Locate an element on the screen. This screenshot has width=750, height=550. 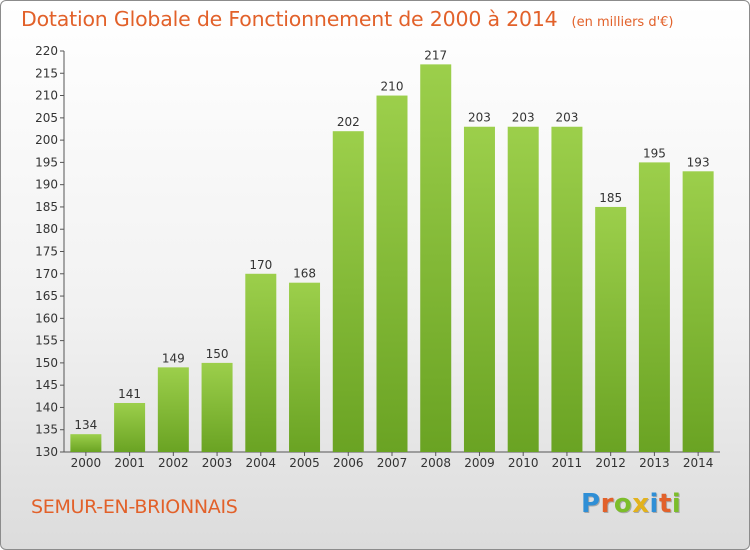
y-tick-label: 130 is located at coordinates (46, 452).